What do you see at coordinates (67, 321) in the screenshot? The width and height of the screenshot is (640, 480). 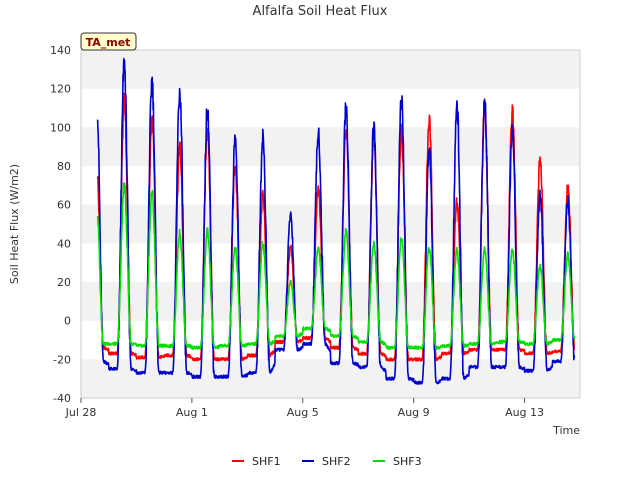 I see `y-tick-label: 0` at bounding box center [67, 321].